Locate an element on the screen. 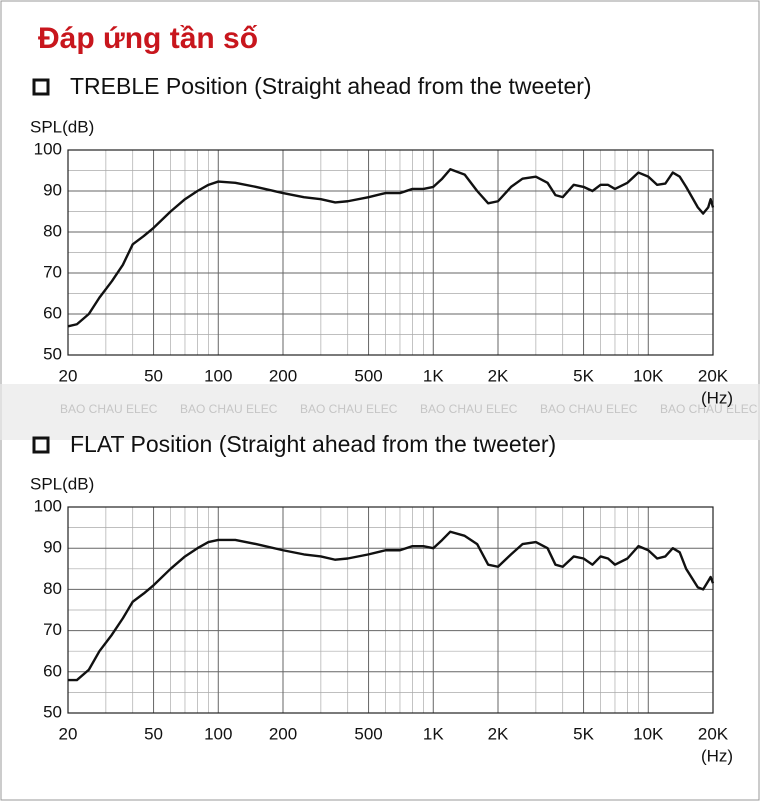 This screenshot has height=806, width=760. page-title: Đáp ứng tần số is located at coordinates (148, 38).